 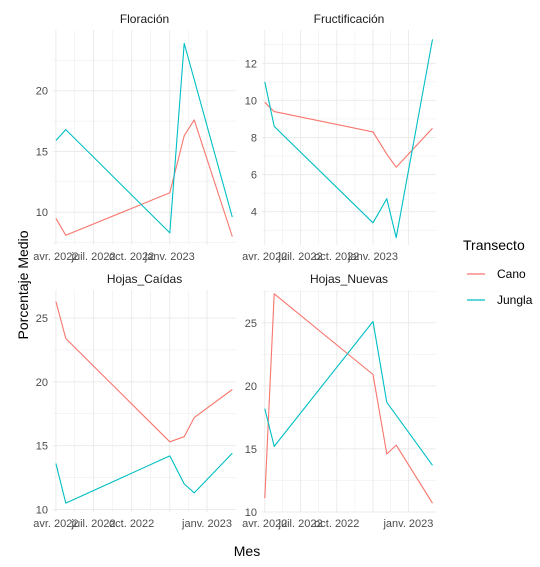 I want to click on y-axis-title: Porcentaje Medio, so click(x=23, y=284).